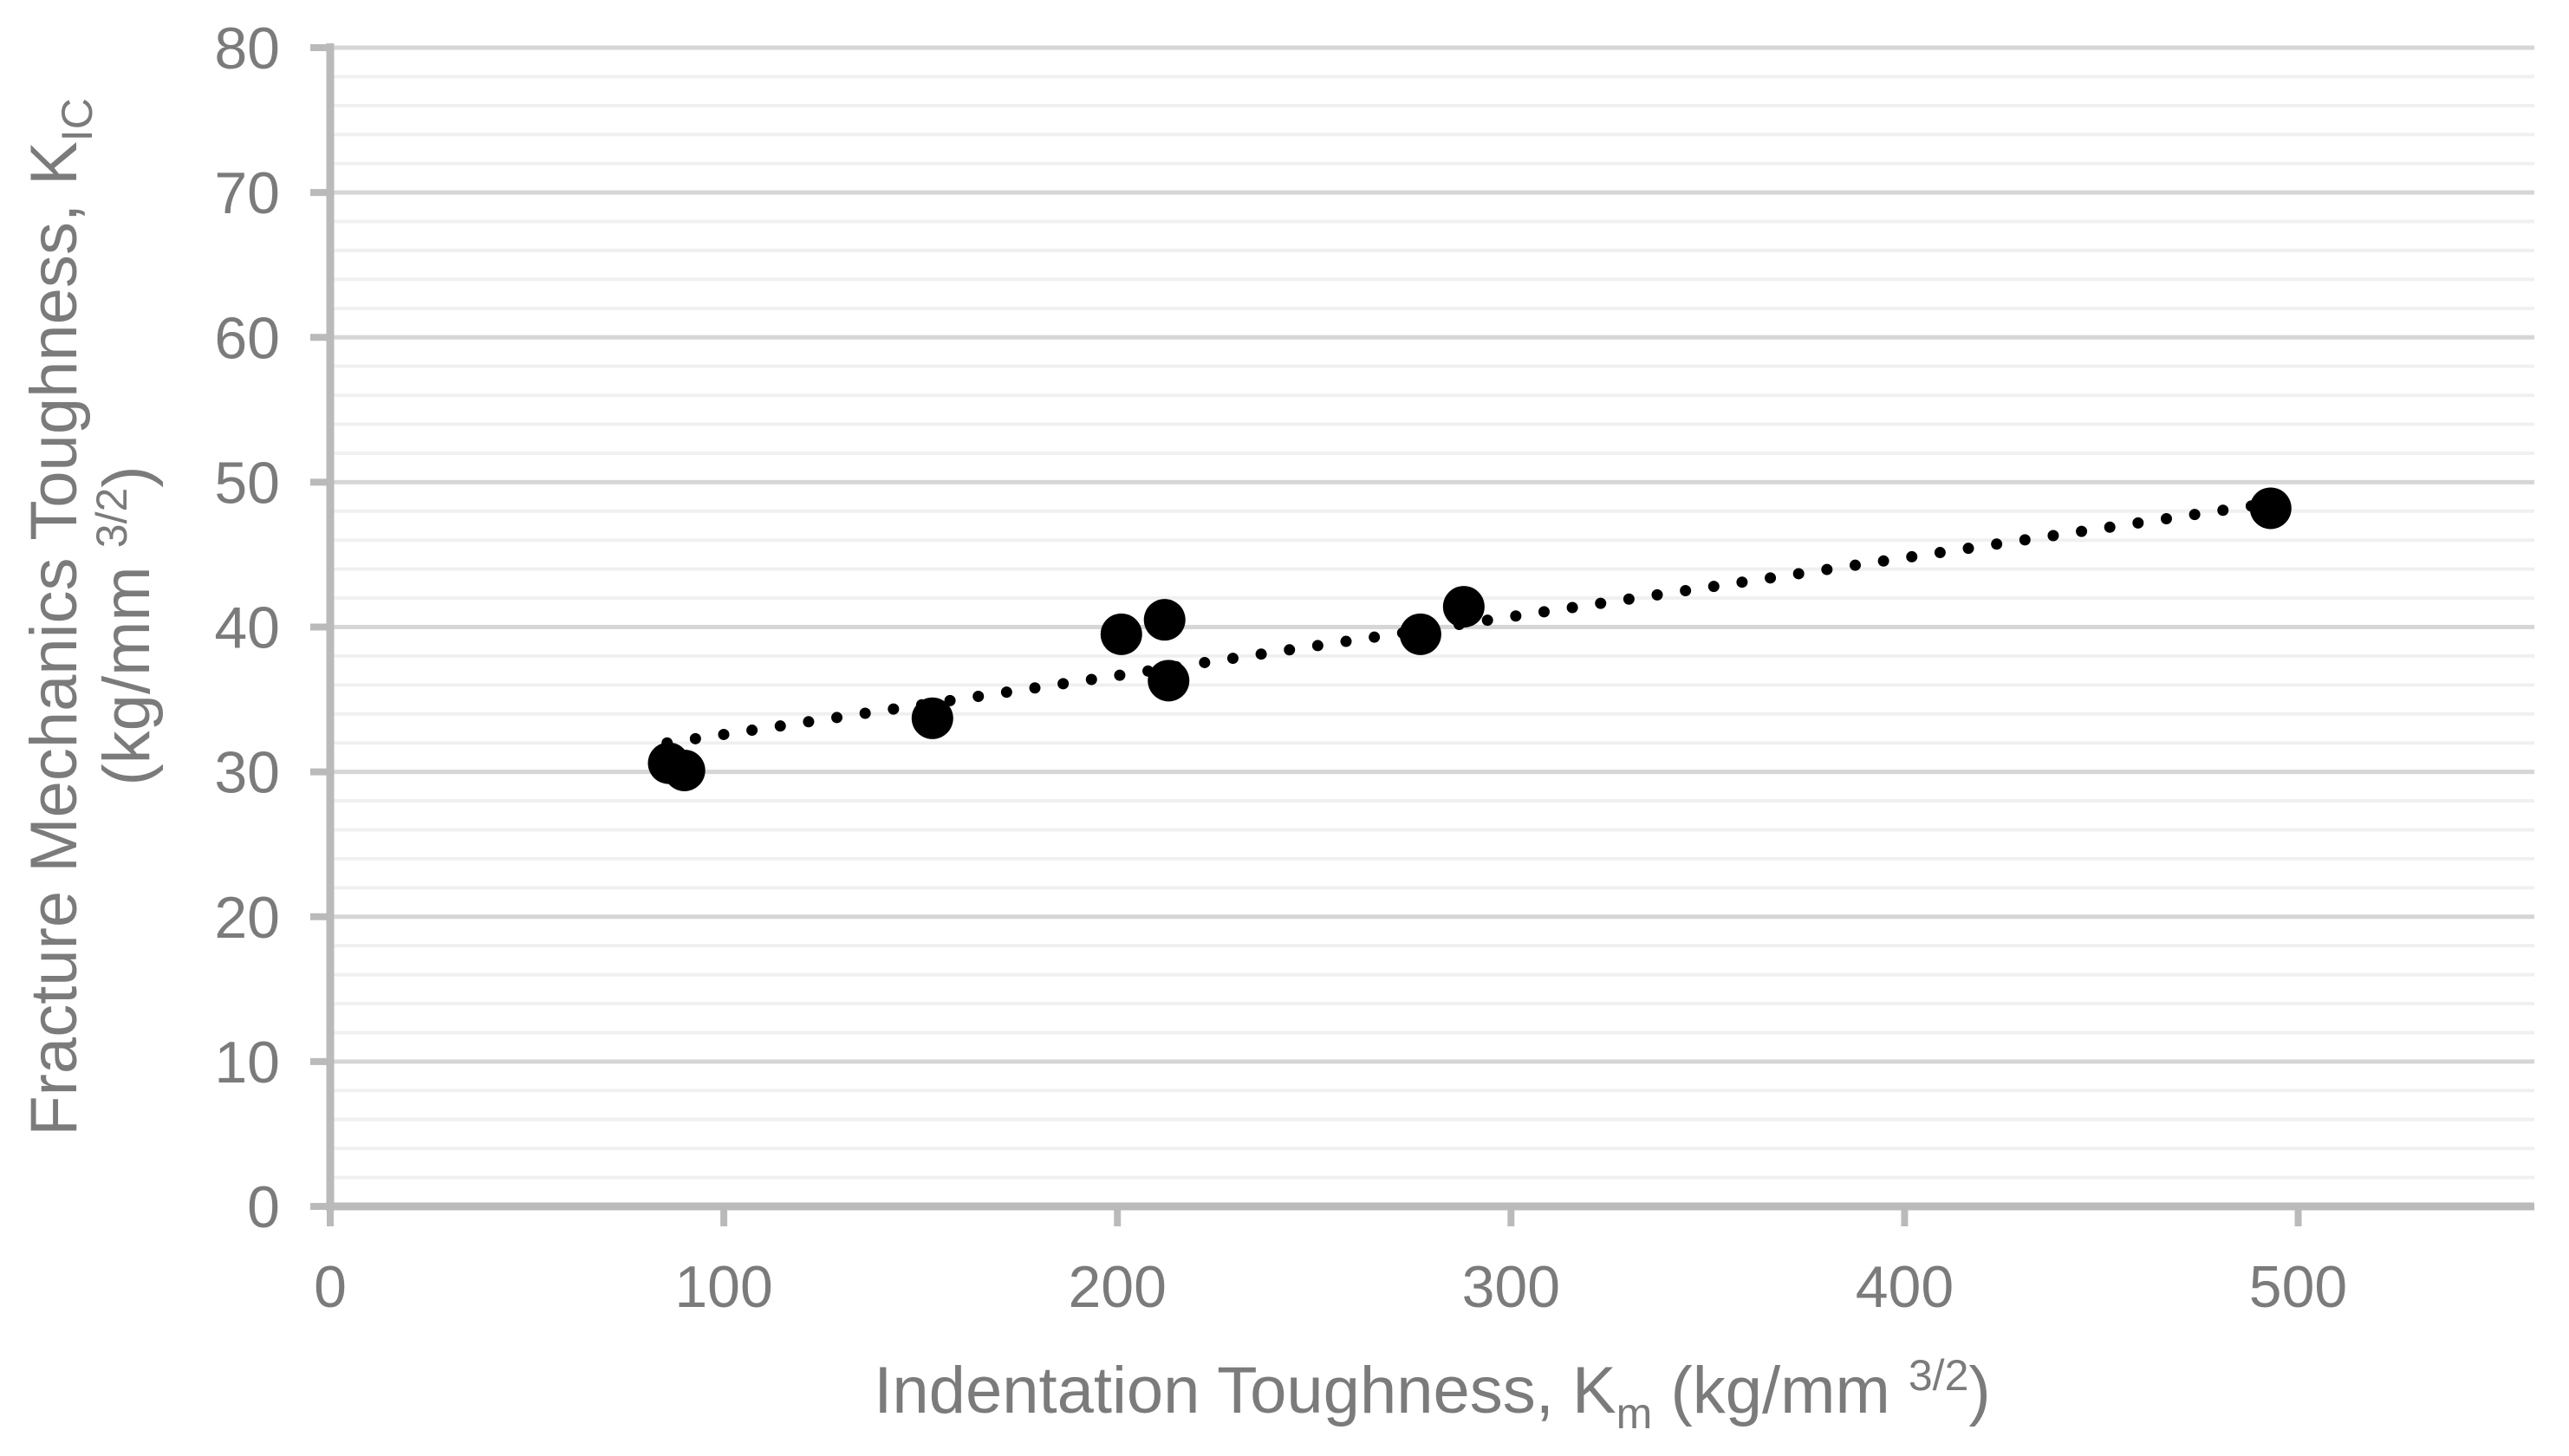  What do you see at coordinates (264, 1207) in the screenshot?
I see `y-tick-label: 0` at bounding box center [264, 1207].